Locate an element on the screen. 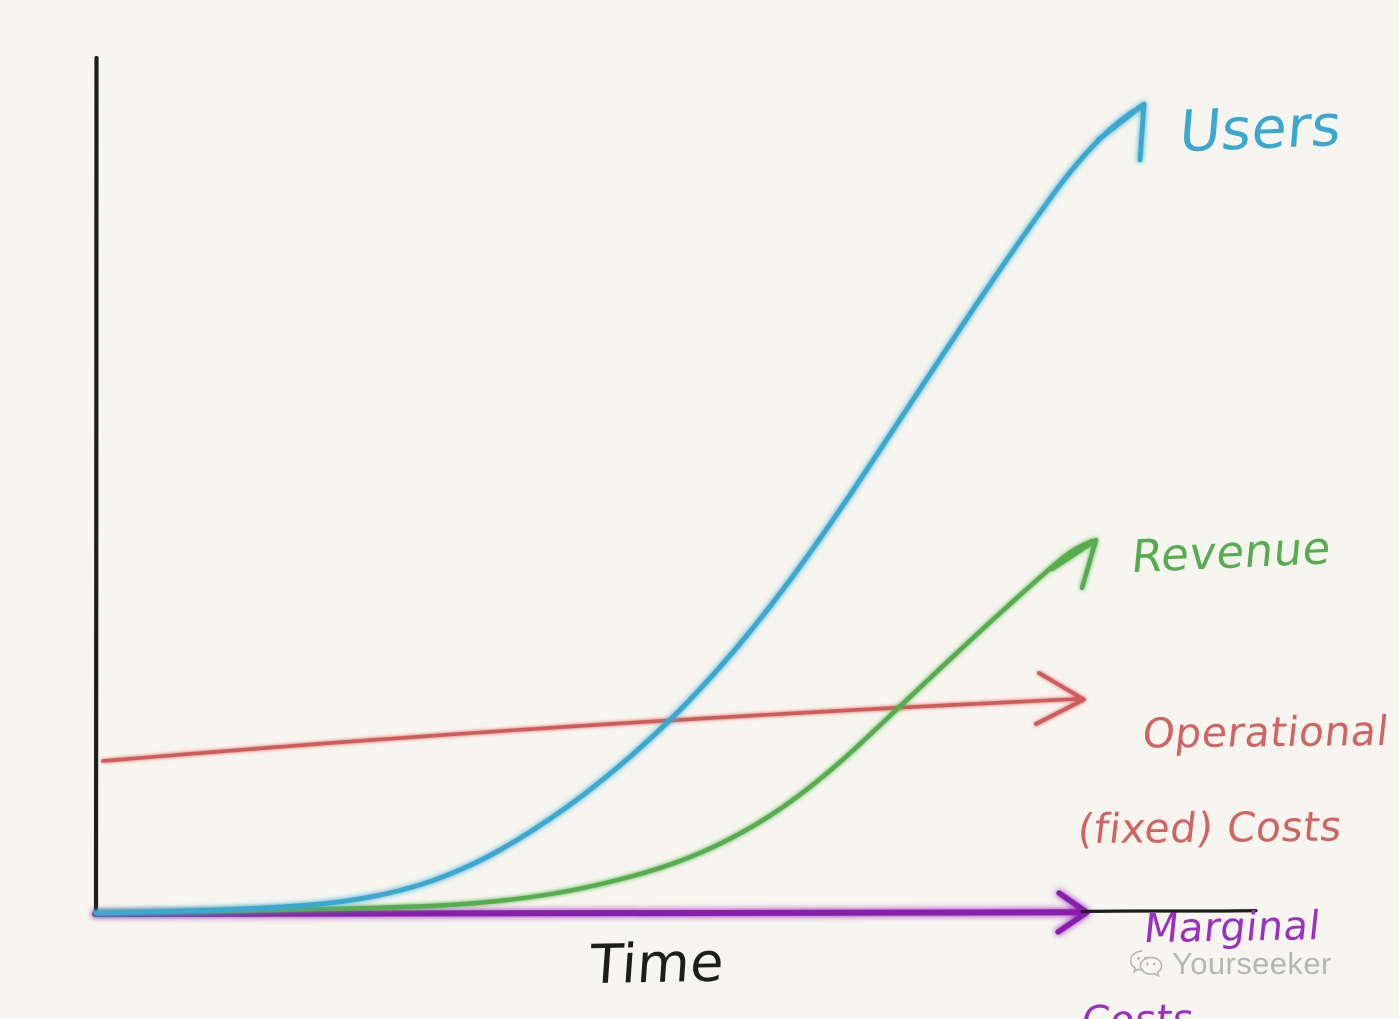  operational-costs-line-2: (fixed) Costs is located at coordinates (1210, 828).